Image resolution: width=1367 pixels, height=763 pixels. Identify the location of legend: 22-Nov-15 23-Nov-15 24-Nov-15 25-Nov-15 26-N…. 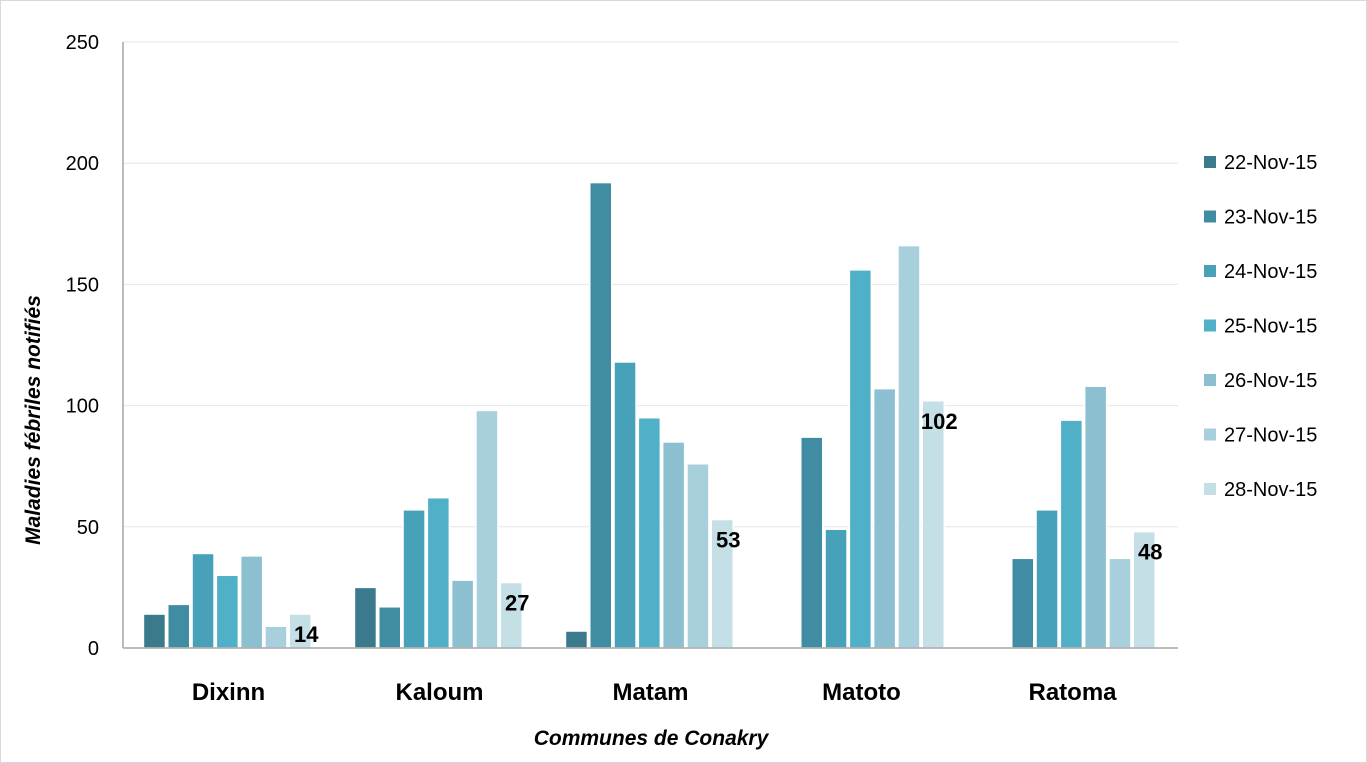
(1260, 326).